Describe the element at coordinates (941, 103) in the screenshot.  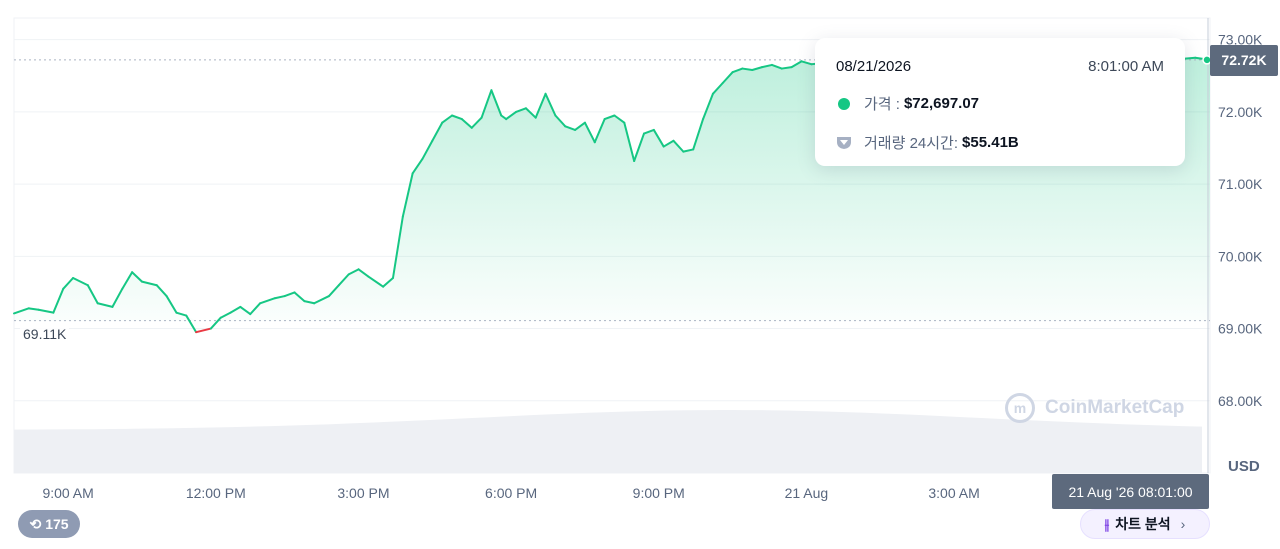
I see `tooltip-price-value: $72,697.07` at that location.